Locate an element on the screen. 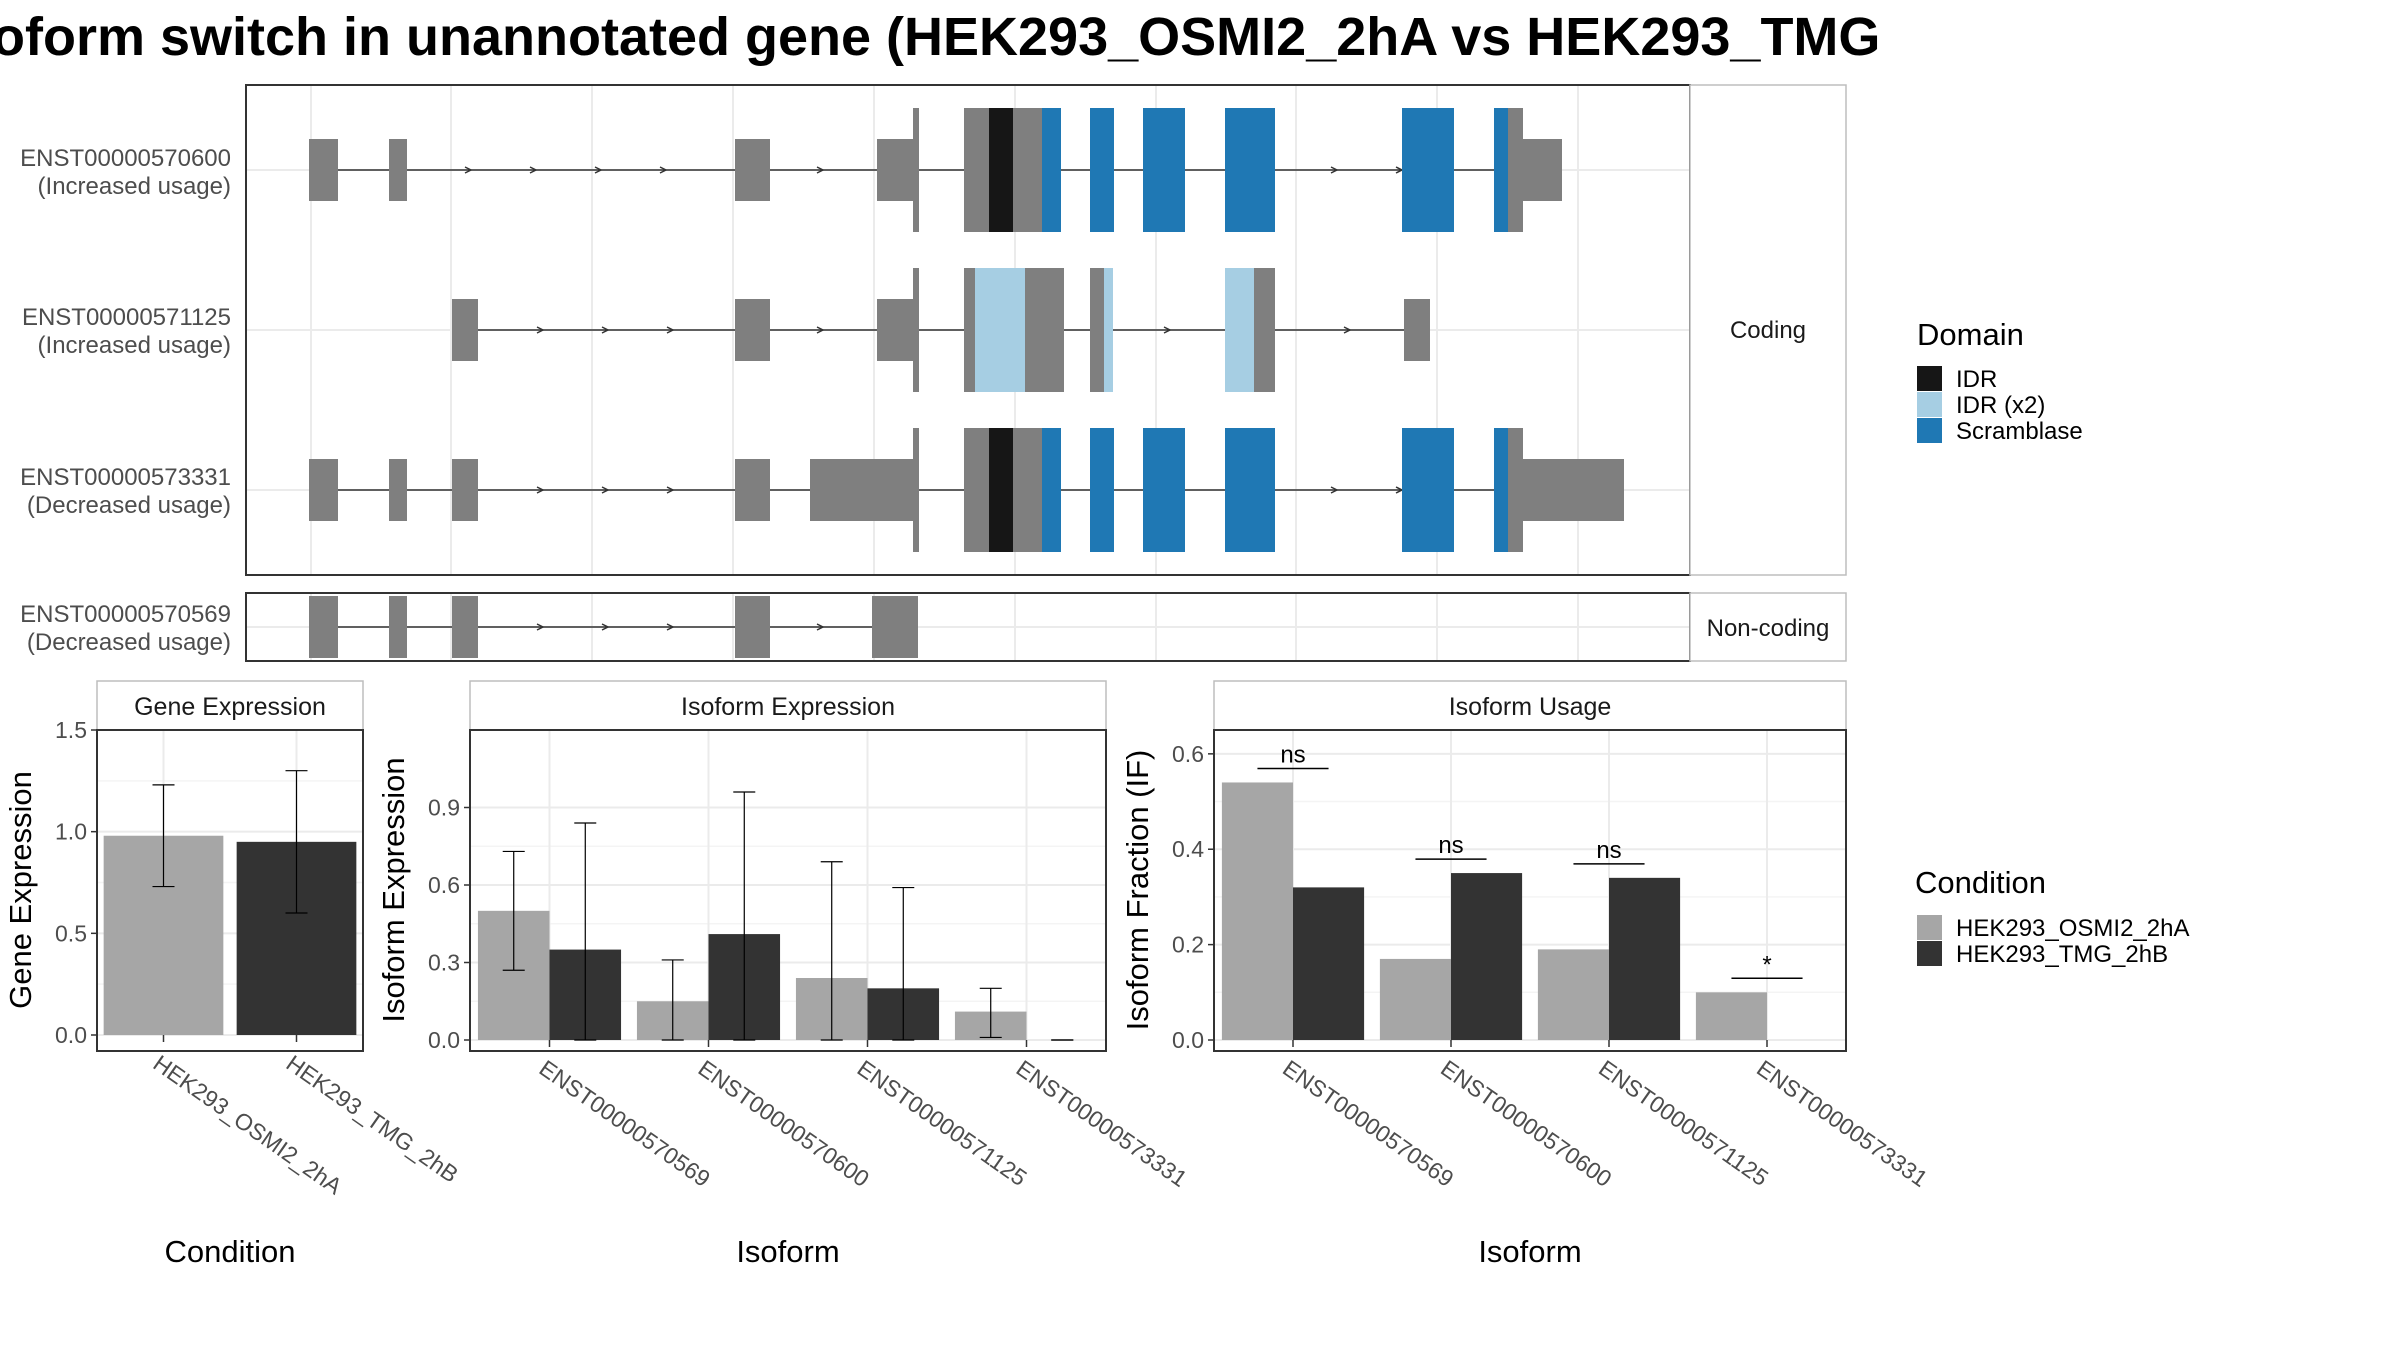 The width and height of the screenshot is (2400, 1350). y-tick-label: 0.3 is located at coordinates (444, 963).